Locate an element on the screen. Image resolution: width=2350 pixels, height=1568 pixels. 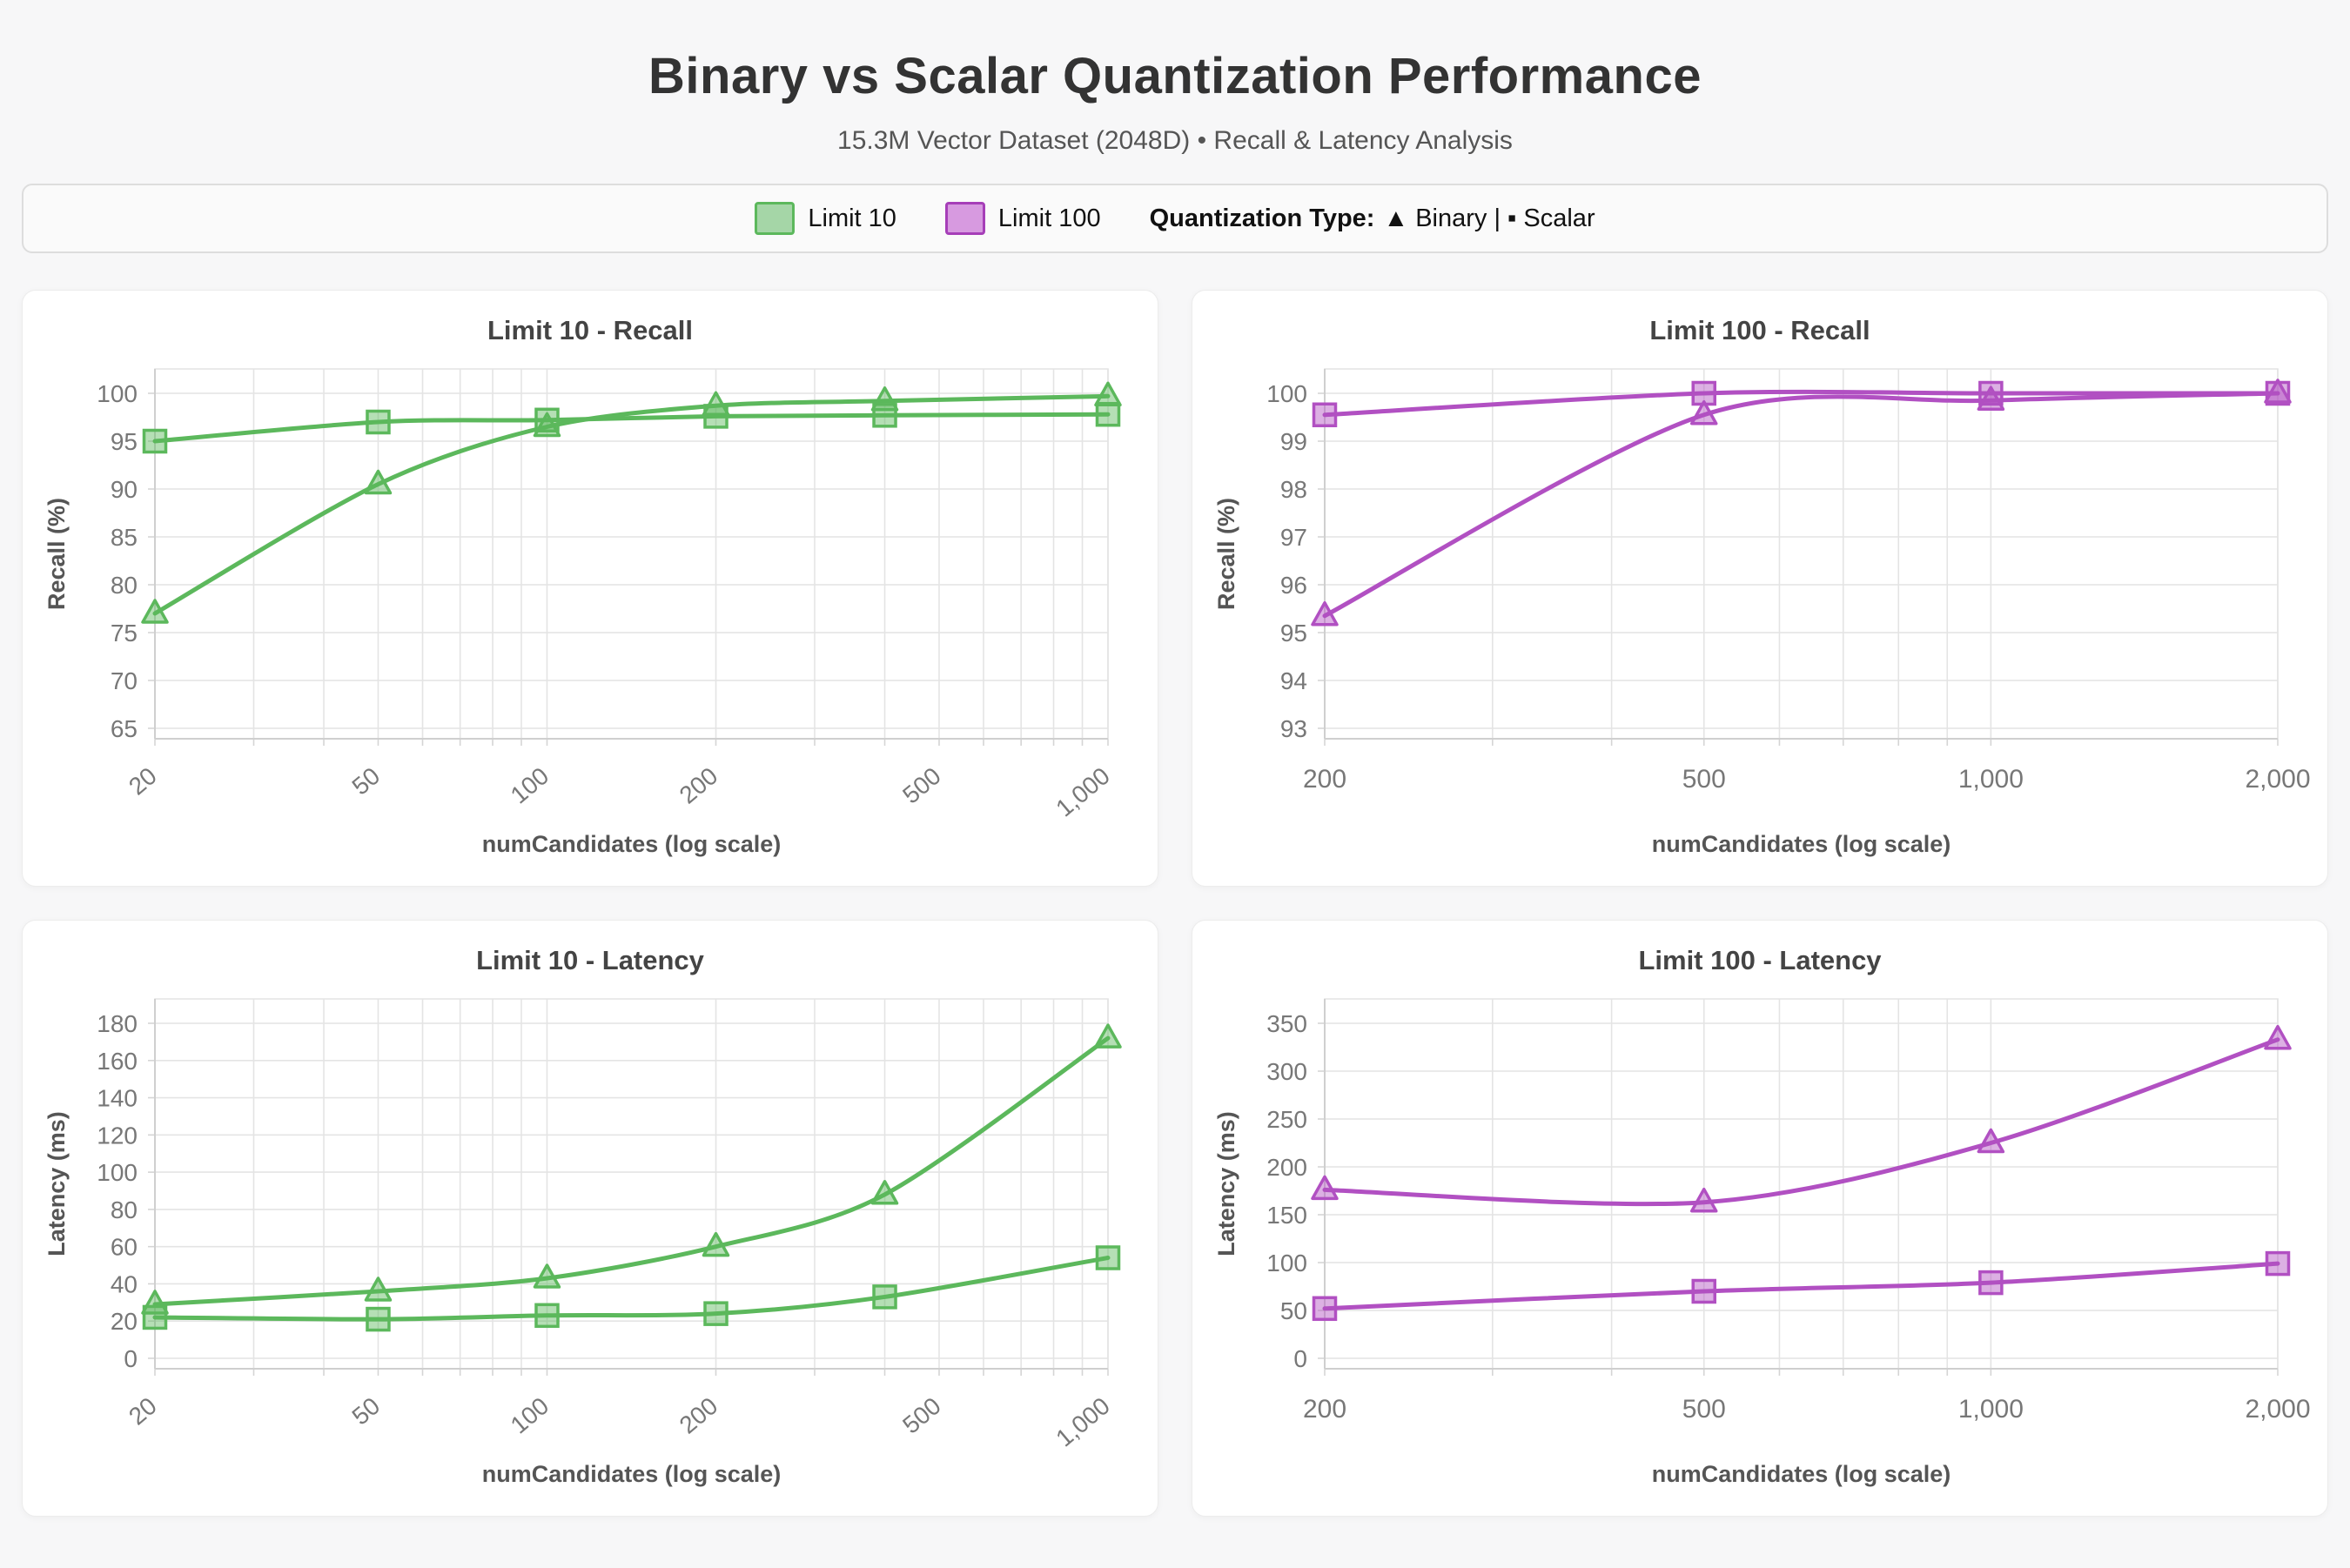
svg-text: 99 is located at coordinates (1293, 442).